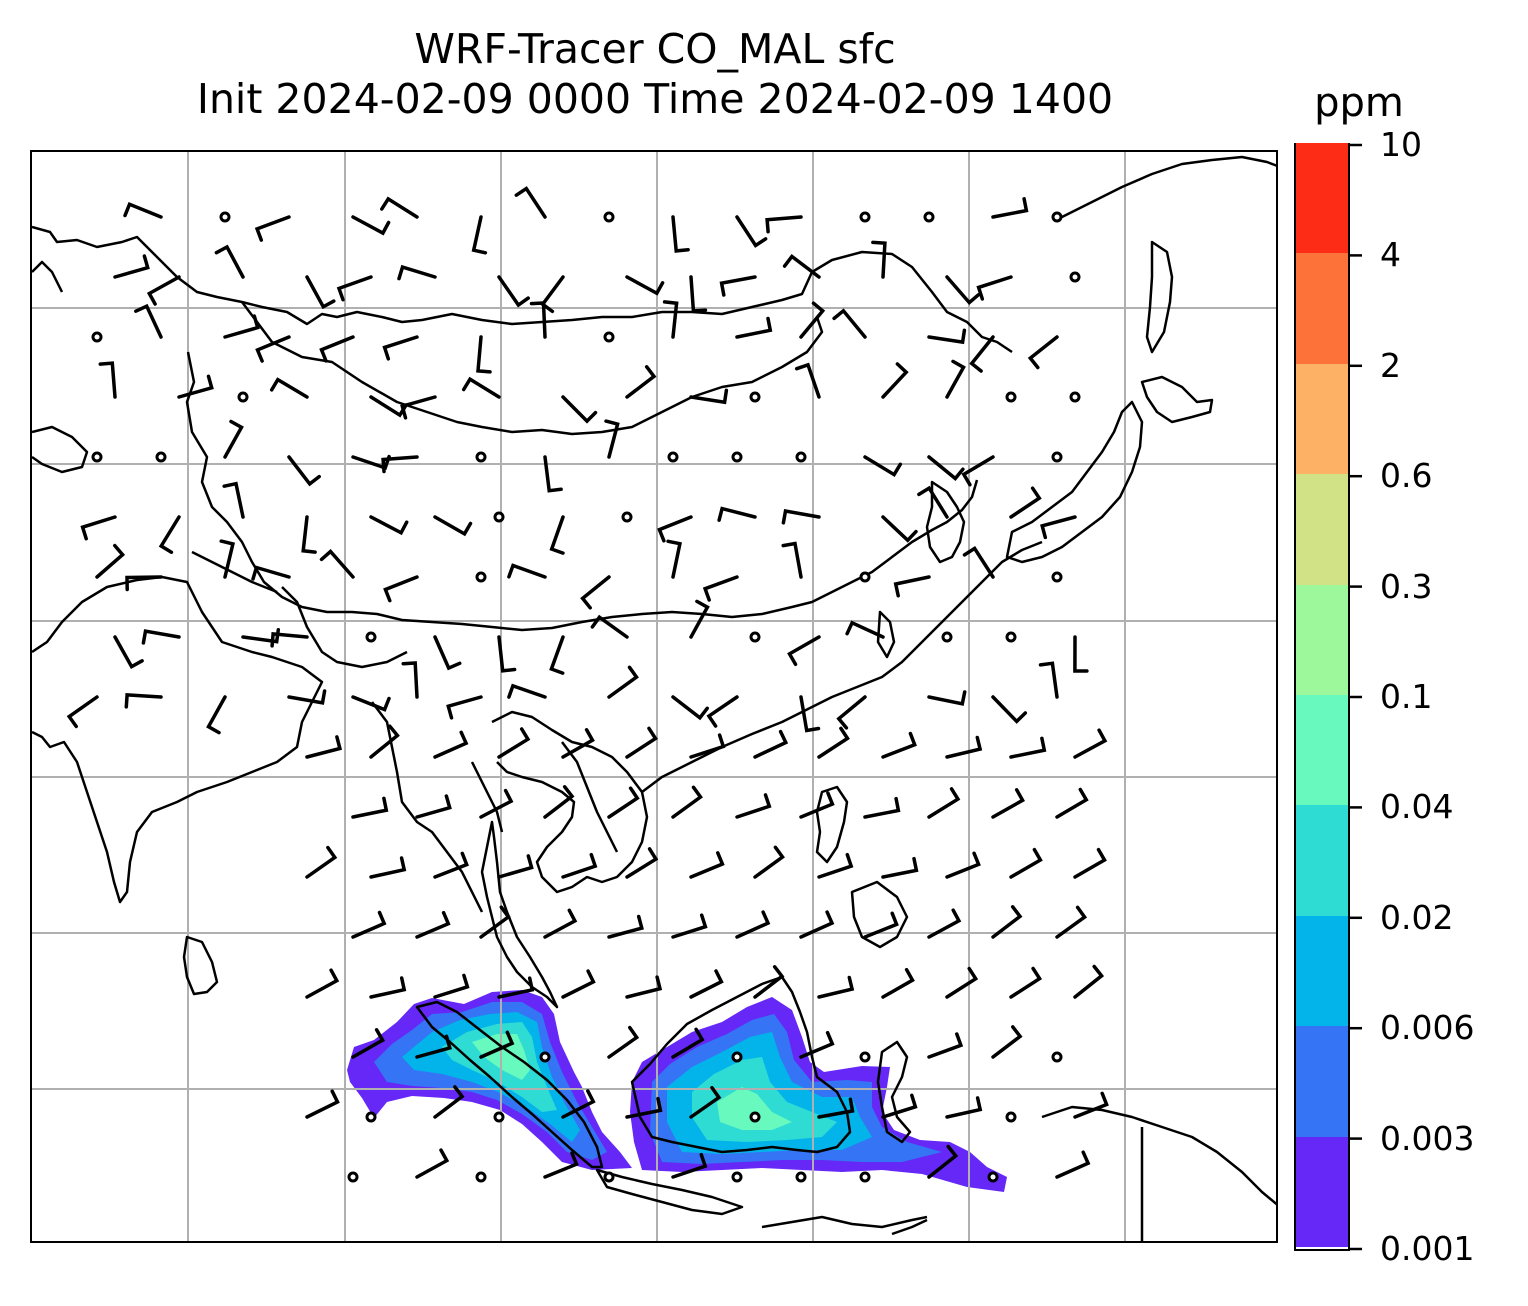  Describe the element at coordinates (522, 289) in the screenshot. I see `asia-north-coast` at that location.